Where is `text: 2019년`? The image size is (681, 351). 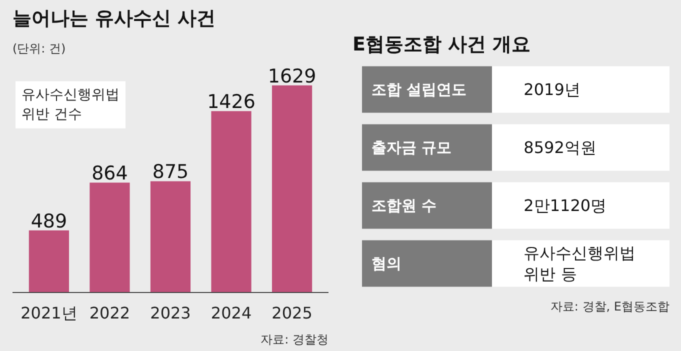 text: 2019년 is located at coordinates (552, 89).